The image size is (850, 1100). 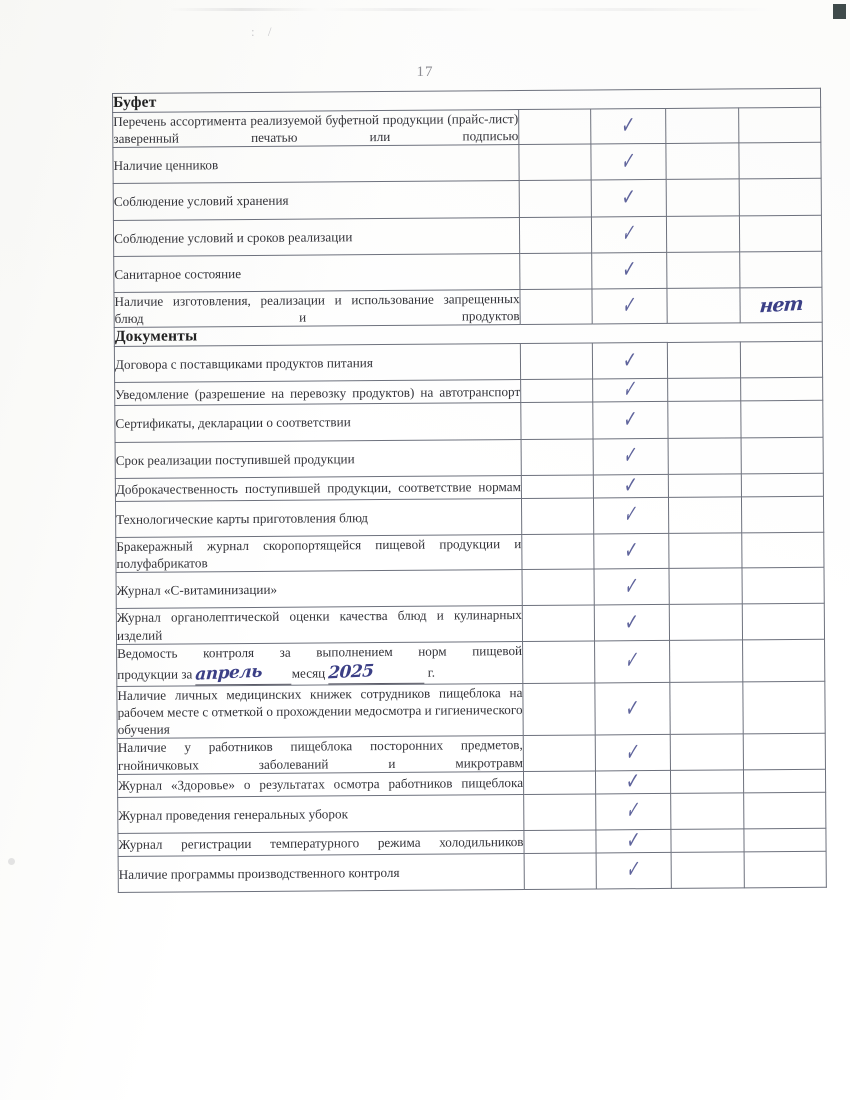 I want to click on month-blank-field: апрель, so click(x=243, y=673).